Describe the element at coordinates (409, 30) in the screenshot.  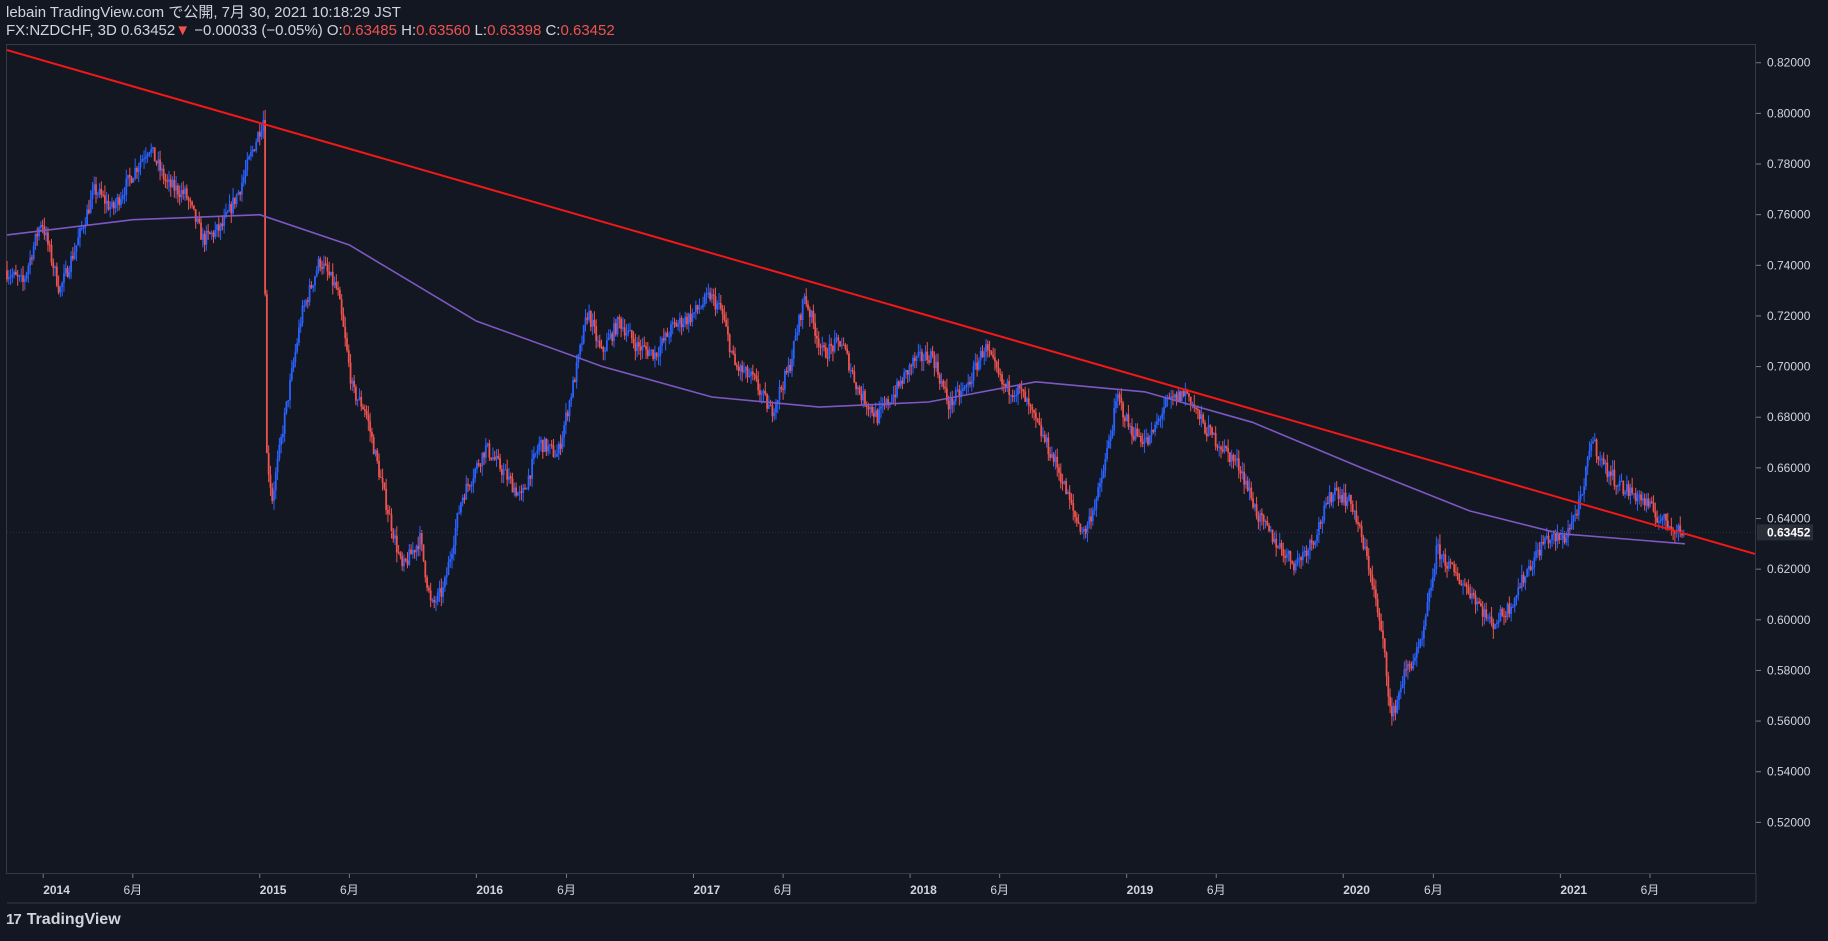
I see `high-label: H:` at that location.